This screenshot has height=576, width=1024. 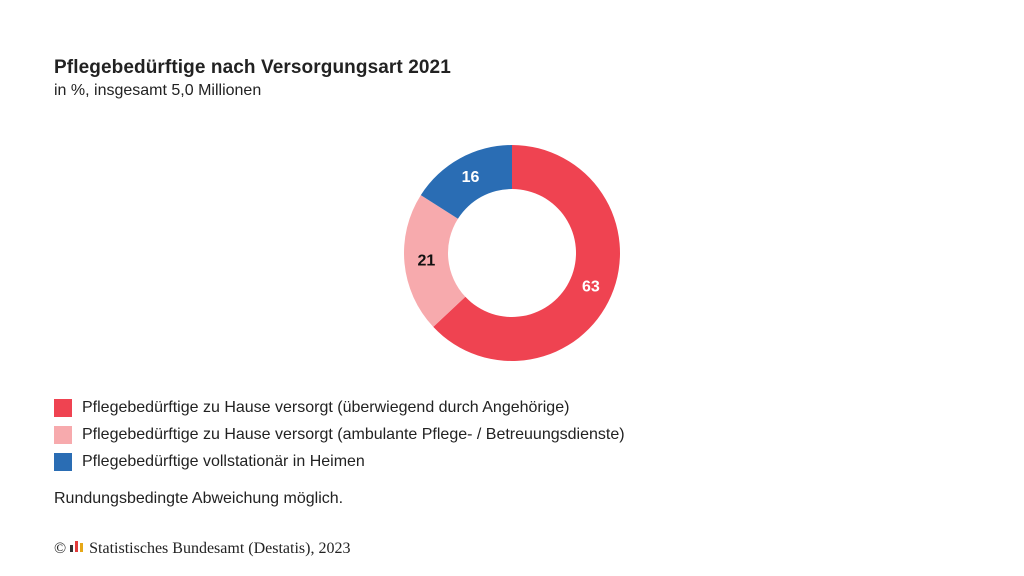 What do you see at coordinates (471, 177) in the screenshot?
I see `slice-value-label: 16` at bounding box center [471, 177].